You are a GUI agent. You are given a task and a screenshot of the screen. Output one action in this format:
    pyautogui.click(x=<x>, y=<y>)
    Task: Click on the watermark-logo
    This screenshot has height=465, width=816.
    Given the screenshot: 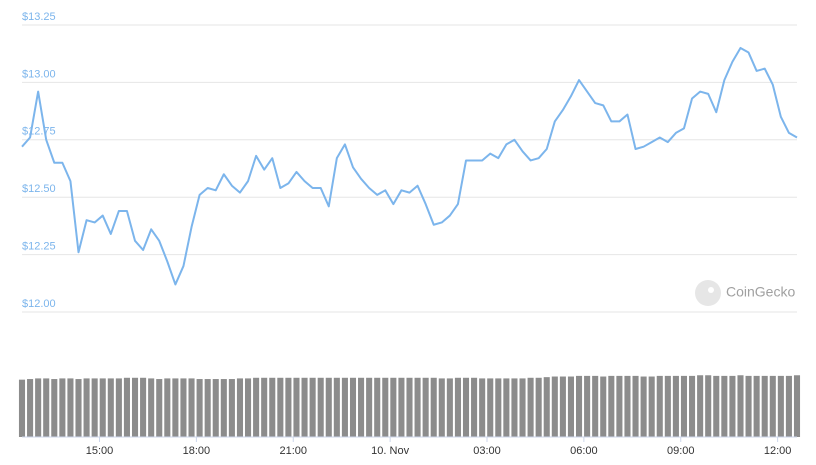 What is the action you would take?
    pyautogui.click(x=708, y=293)
    